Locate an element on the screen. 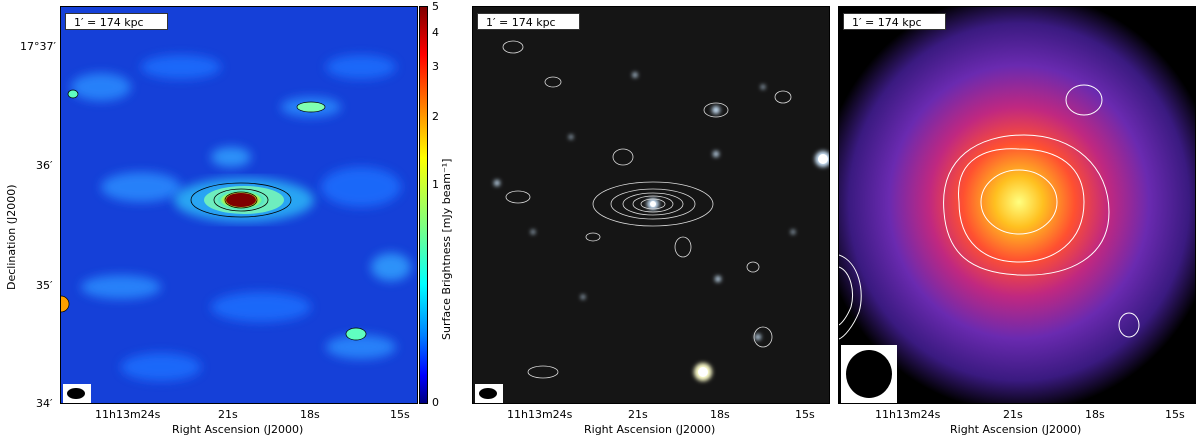  colorbar-label: Surface Brightness [mJy beam⁻¹] is located at coordinates (446, 249).